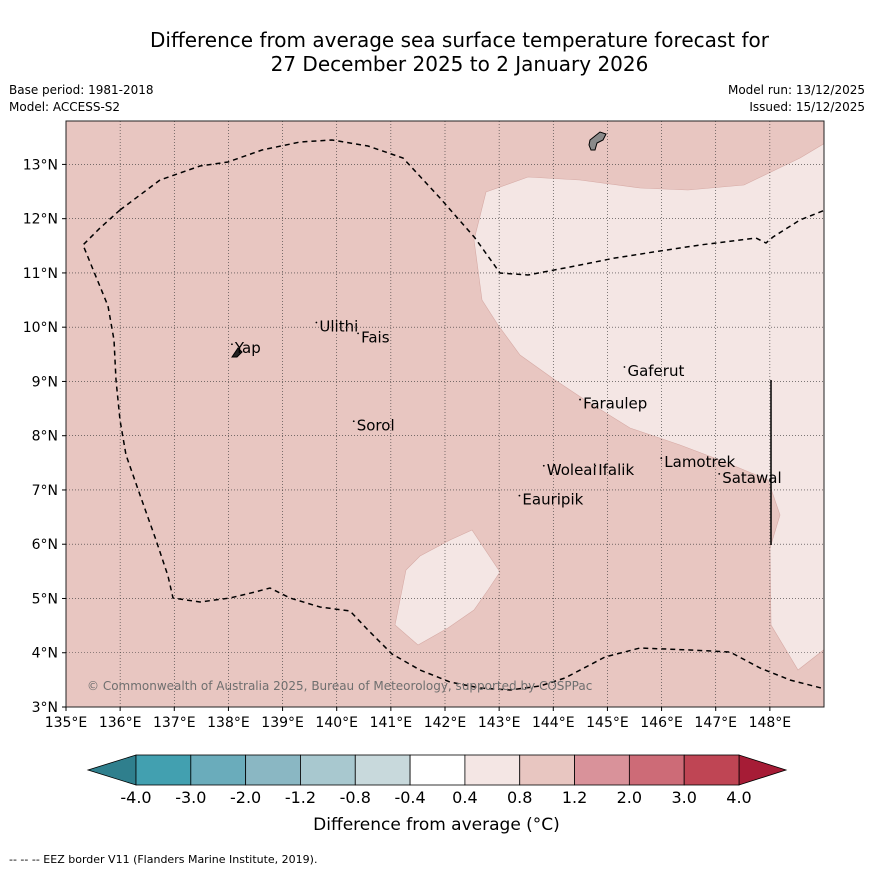 This screenshot has height=873, width=873. Describe the element at coordinates (174, 723) in the screenshot. I see `lon-tick-label: 137°E` at that location.